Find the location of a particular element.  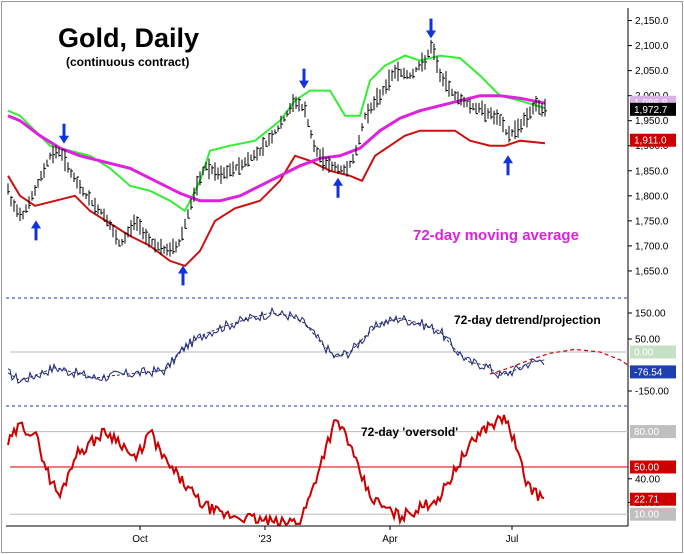

y-tick-label: 1,650.0 is located at coordinates (652, 271).